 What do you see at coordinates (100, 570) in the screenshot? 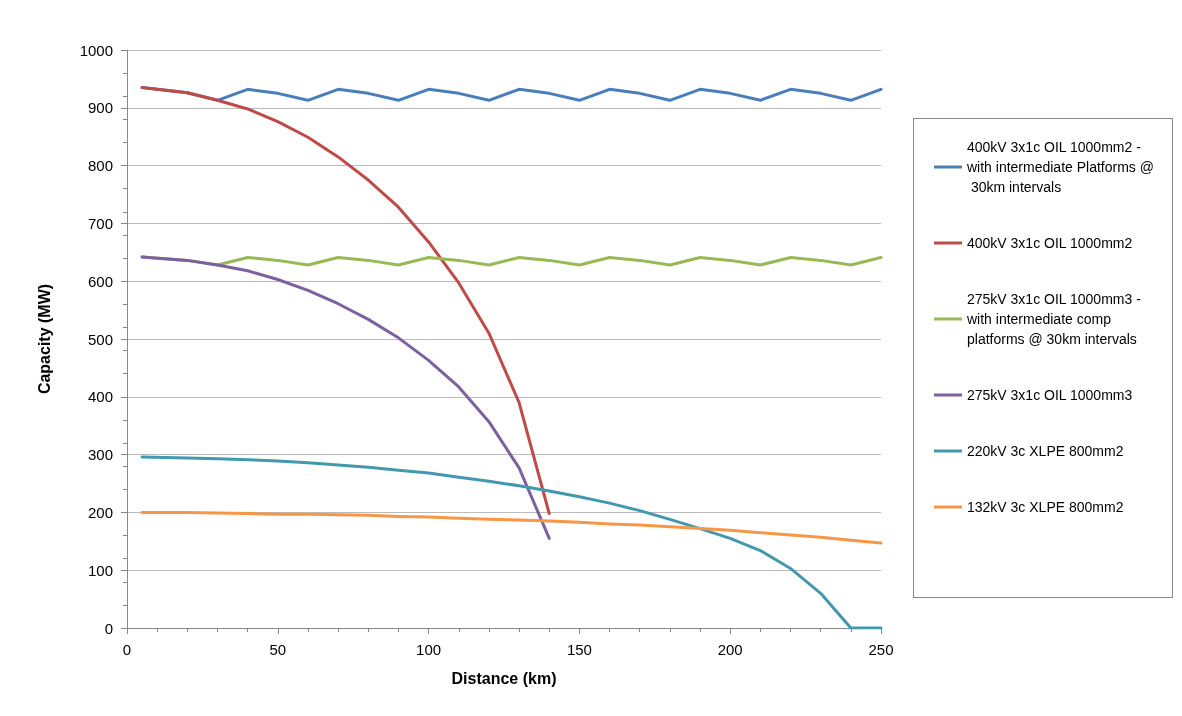
I see `y-tick-label: 100` at bounding box center [100, 570].